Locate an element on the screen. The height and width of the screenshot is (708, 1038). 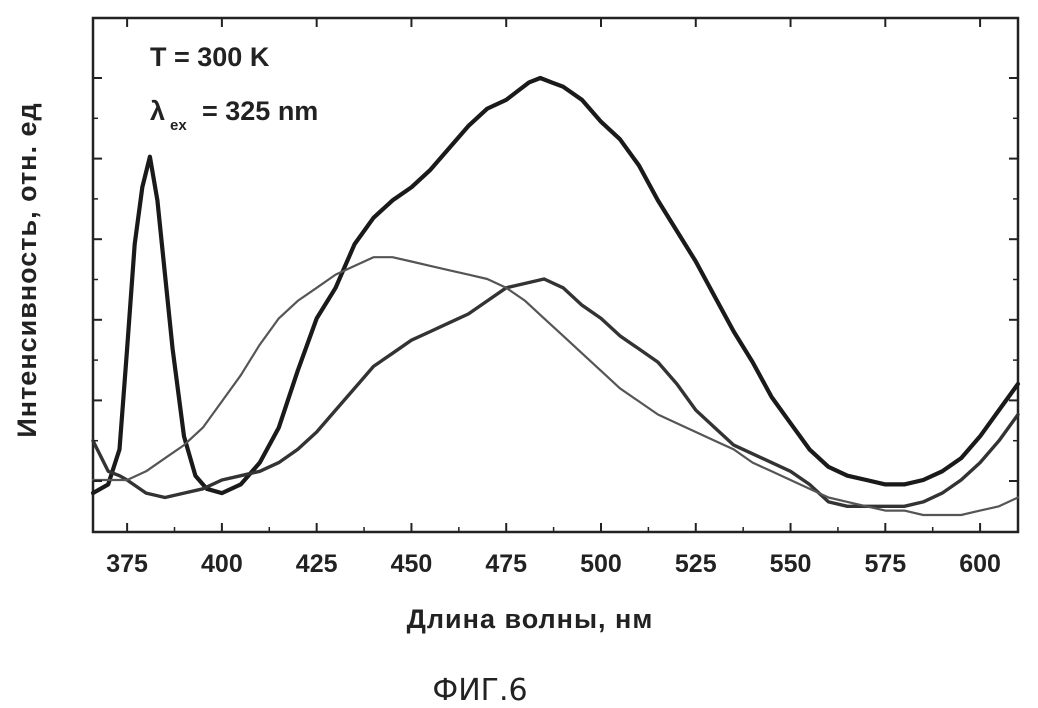
y-axis-title: Интенсивность, отн. ед is located at coordinates (27, 269).